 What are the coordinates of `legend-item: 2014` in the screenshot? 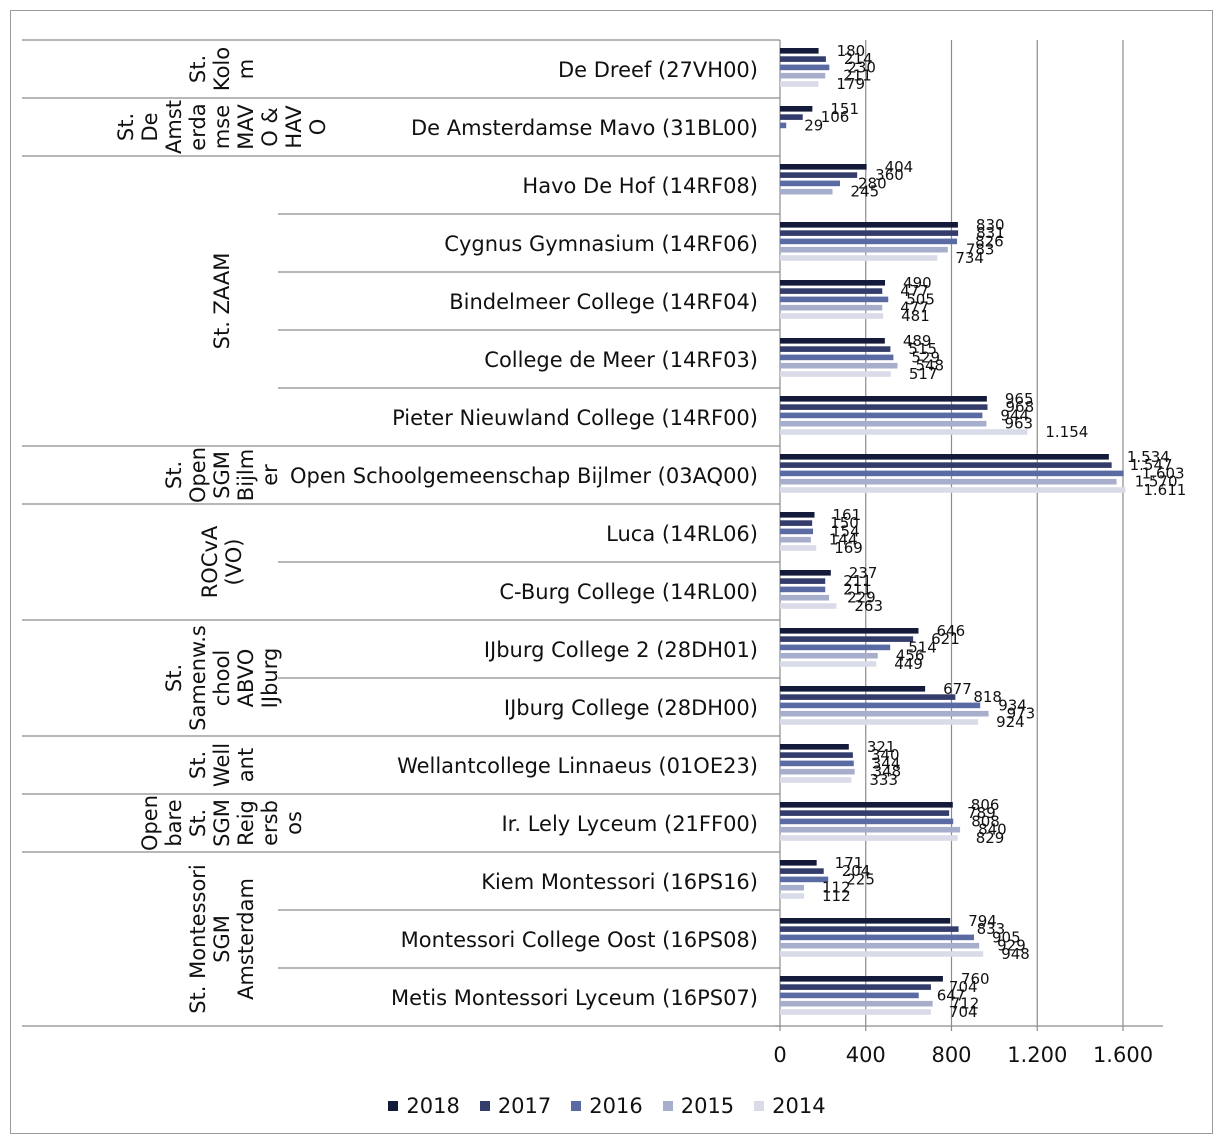 It's located at (790, 1106).